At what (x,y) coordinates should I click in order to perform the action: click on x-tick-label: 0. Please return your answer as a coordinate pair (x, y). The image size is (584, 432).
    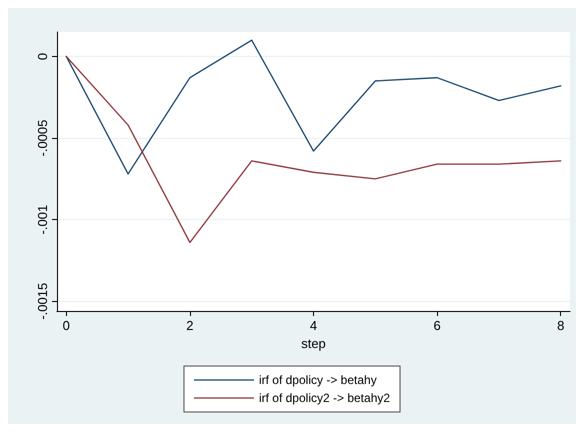
    Looking at the image, I should click on (66, 325).